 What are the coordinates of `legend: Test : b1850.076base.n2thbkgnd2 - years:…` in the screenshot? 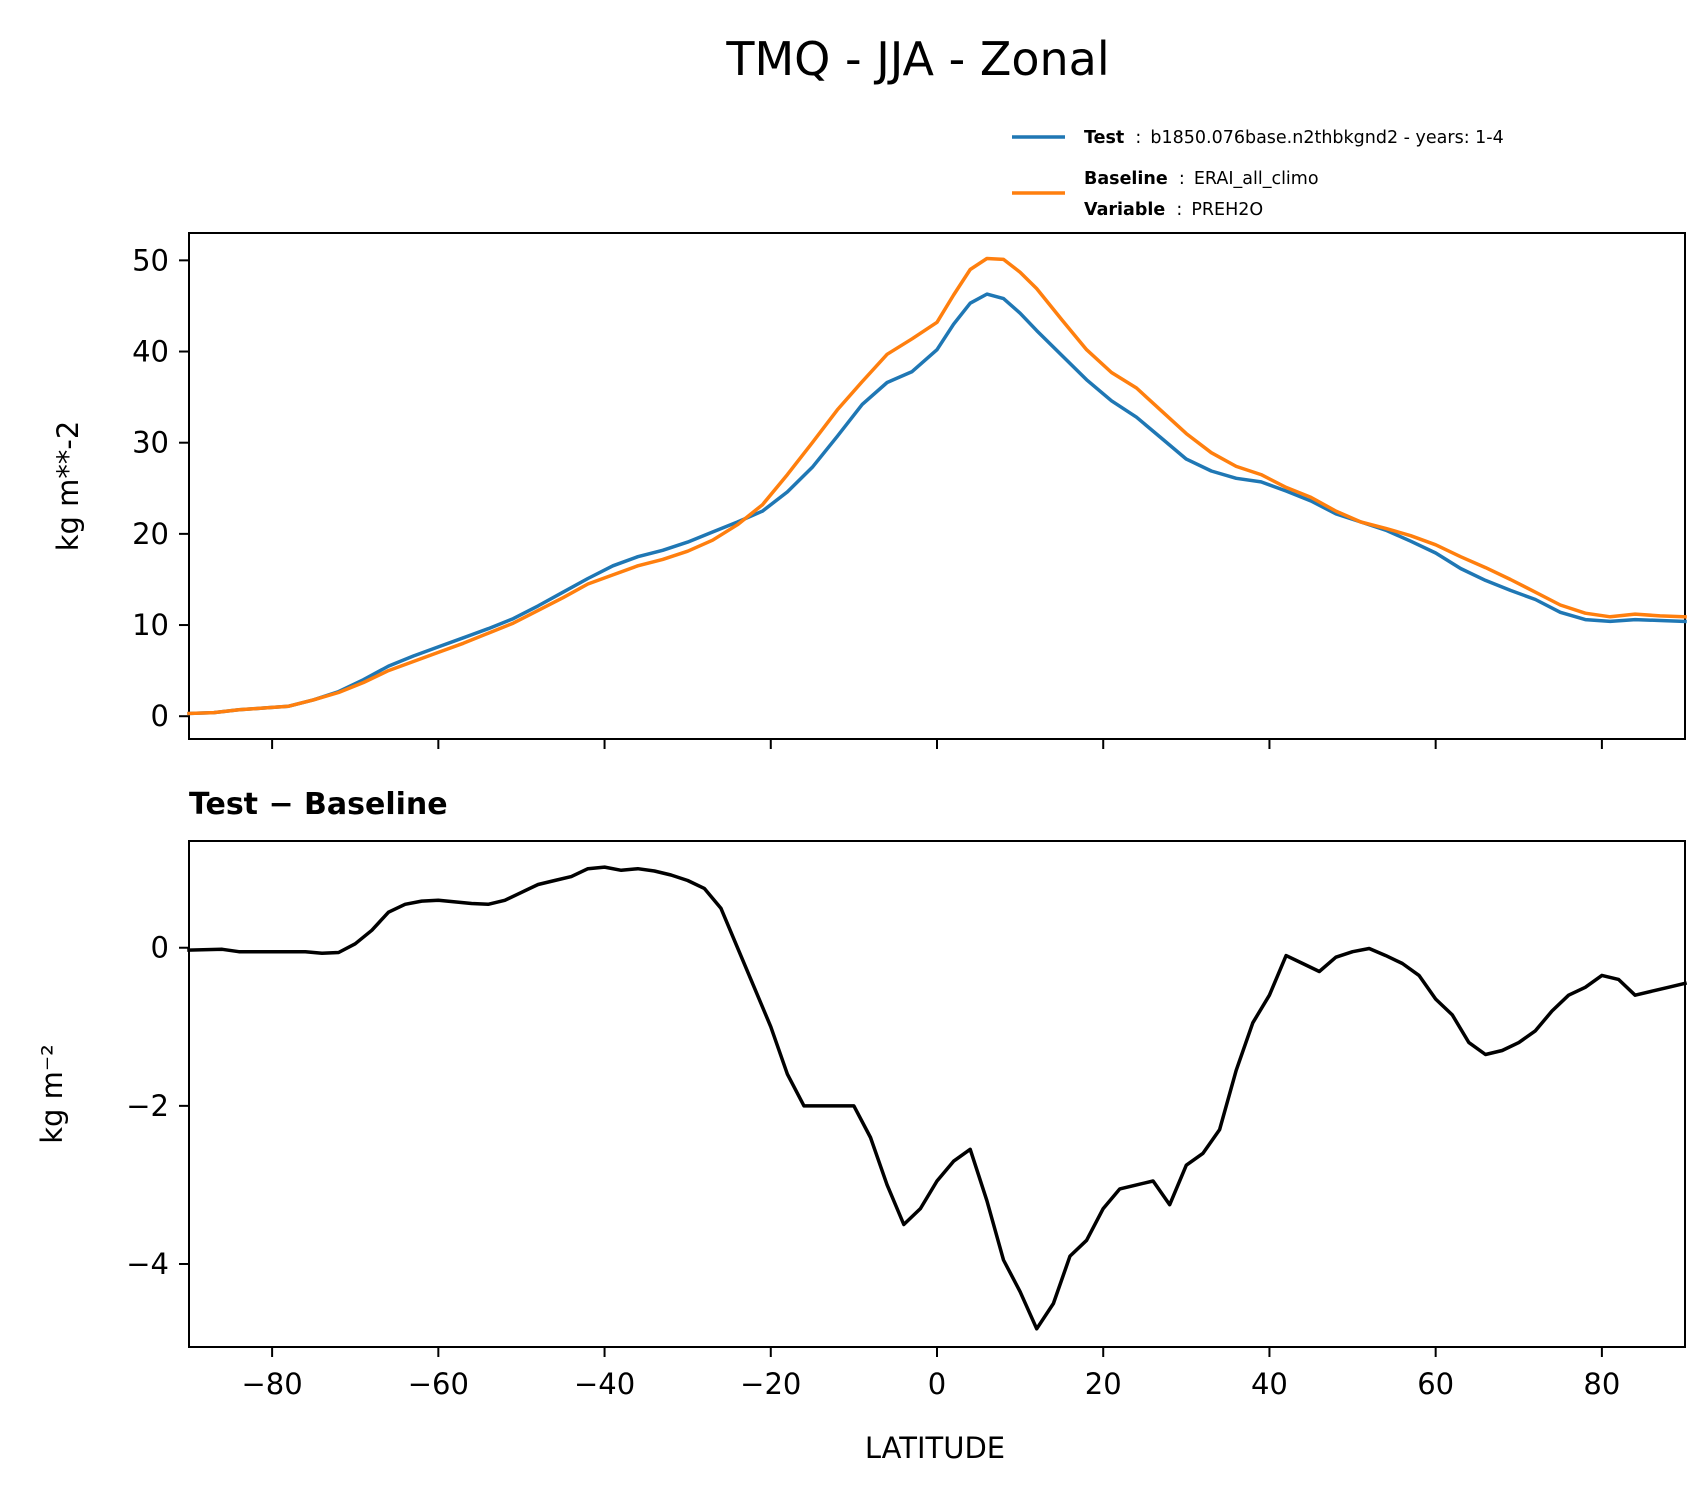 It's located at (1258, 174).